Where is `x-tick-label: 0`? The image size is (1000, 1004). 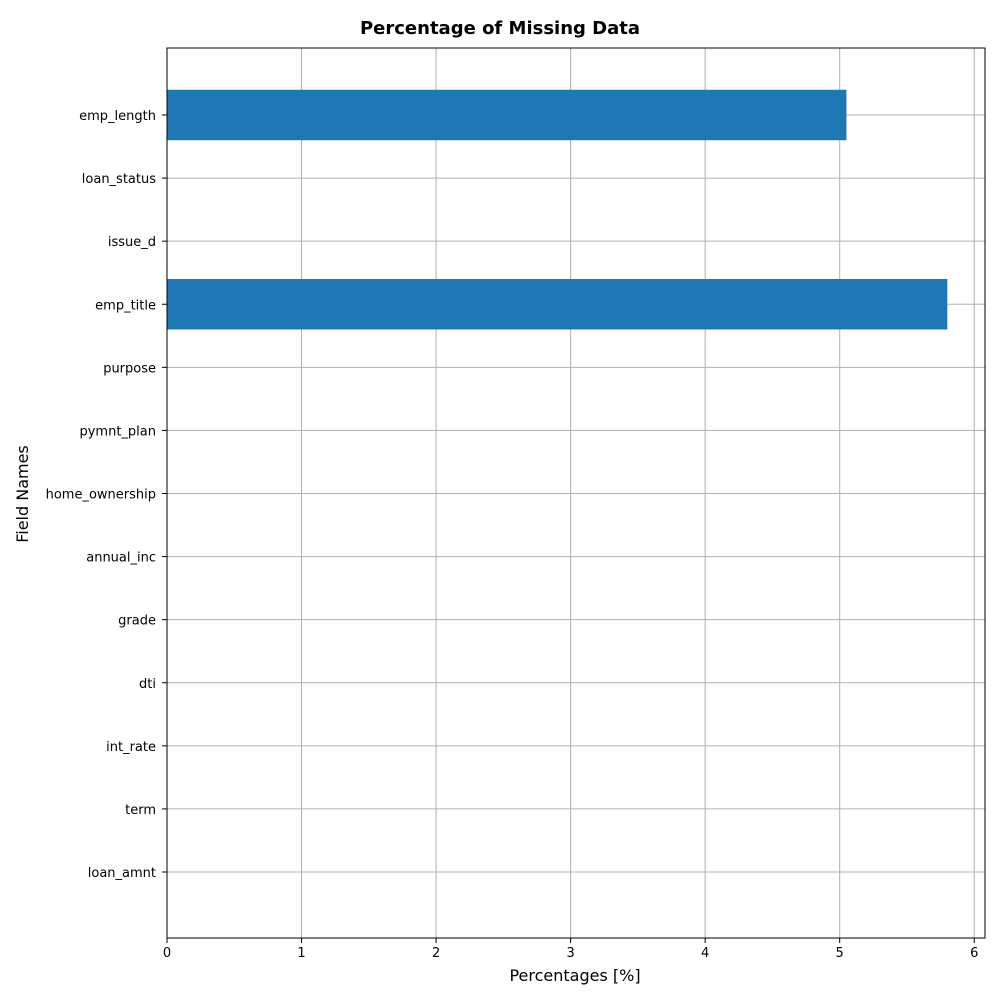
x-tick-label: 0 is located at coordinates (167, 953).